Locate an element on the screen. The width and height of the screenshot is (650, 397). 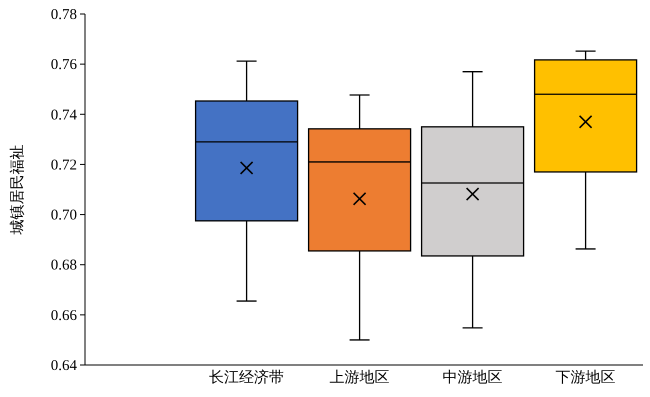
x-tick-label: 上游地区 is located at coordinates (360, 377).